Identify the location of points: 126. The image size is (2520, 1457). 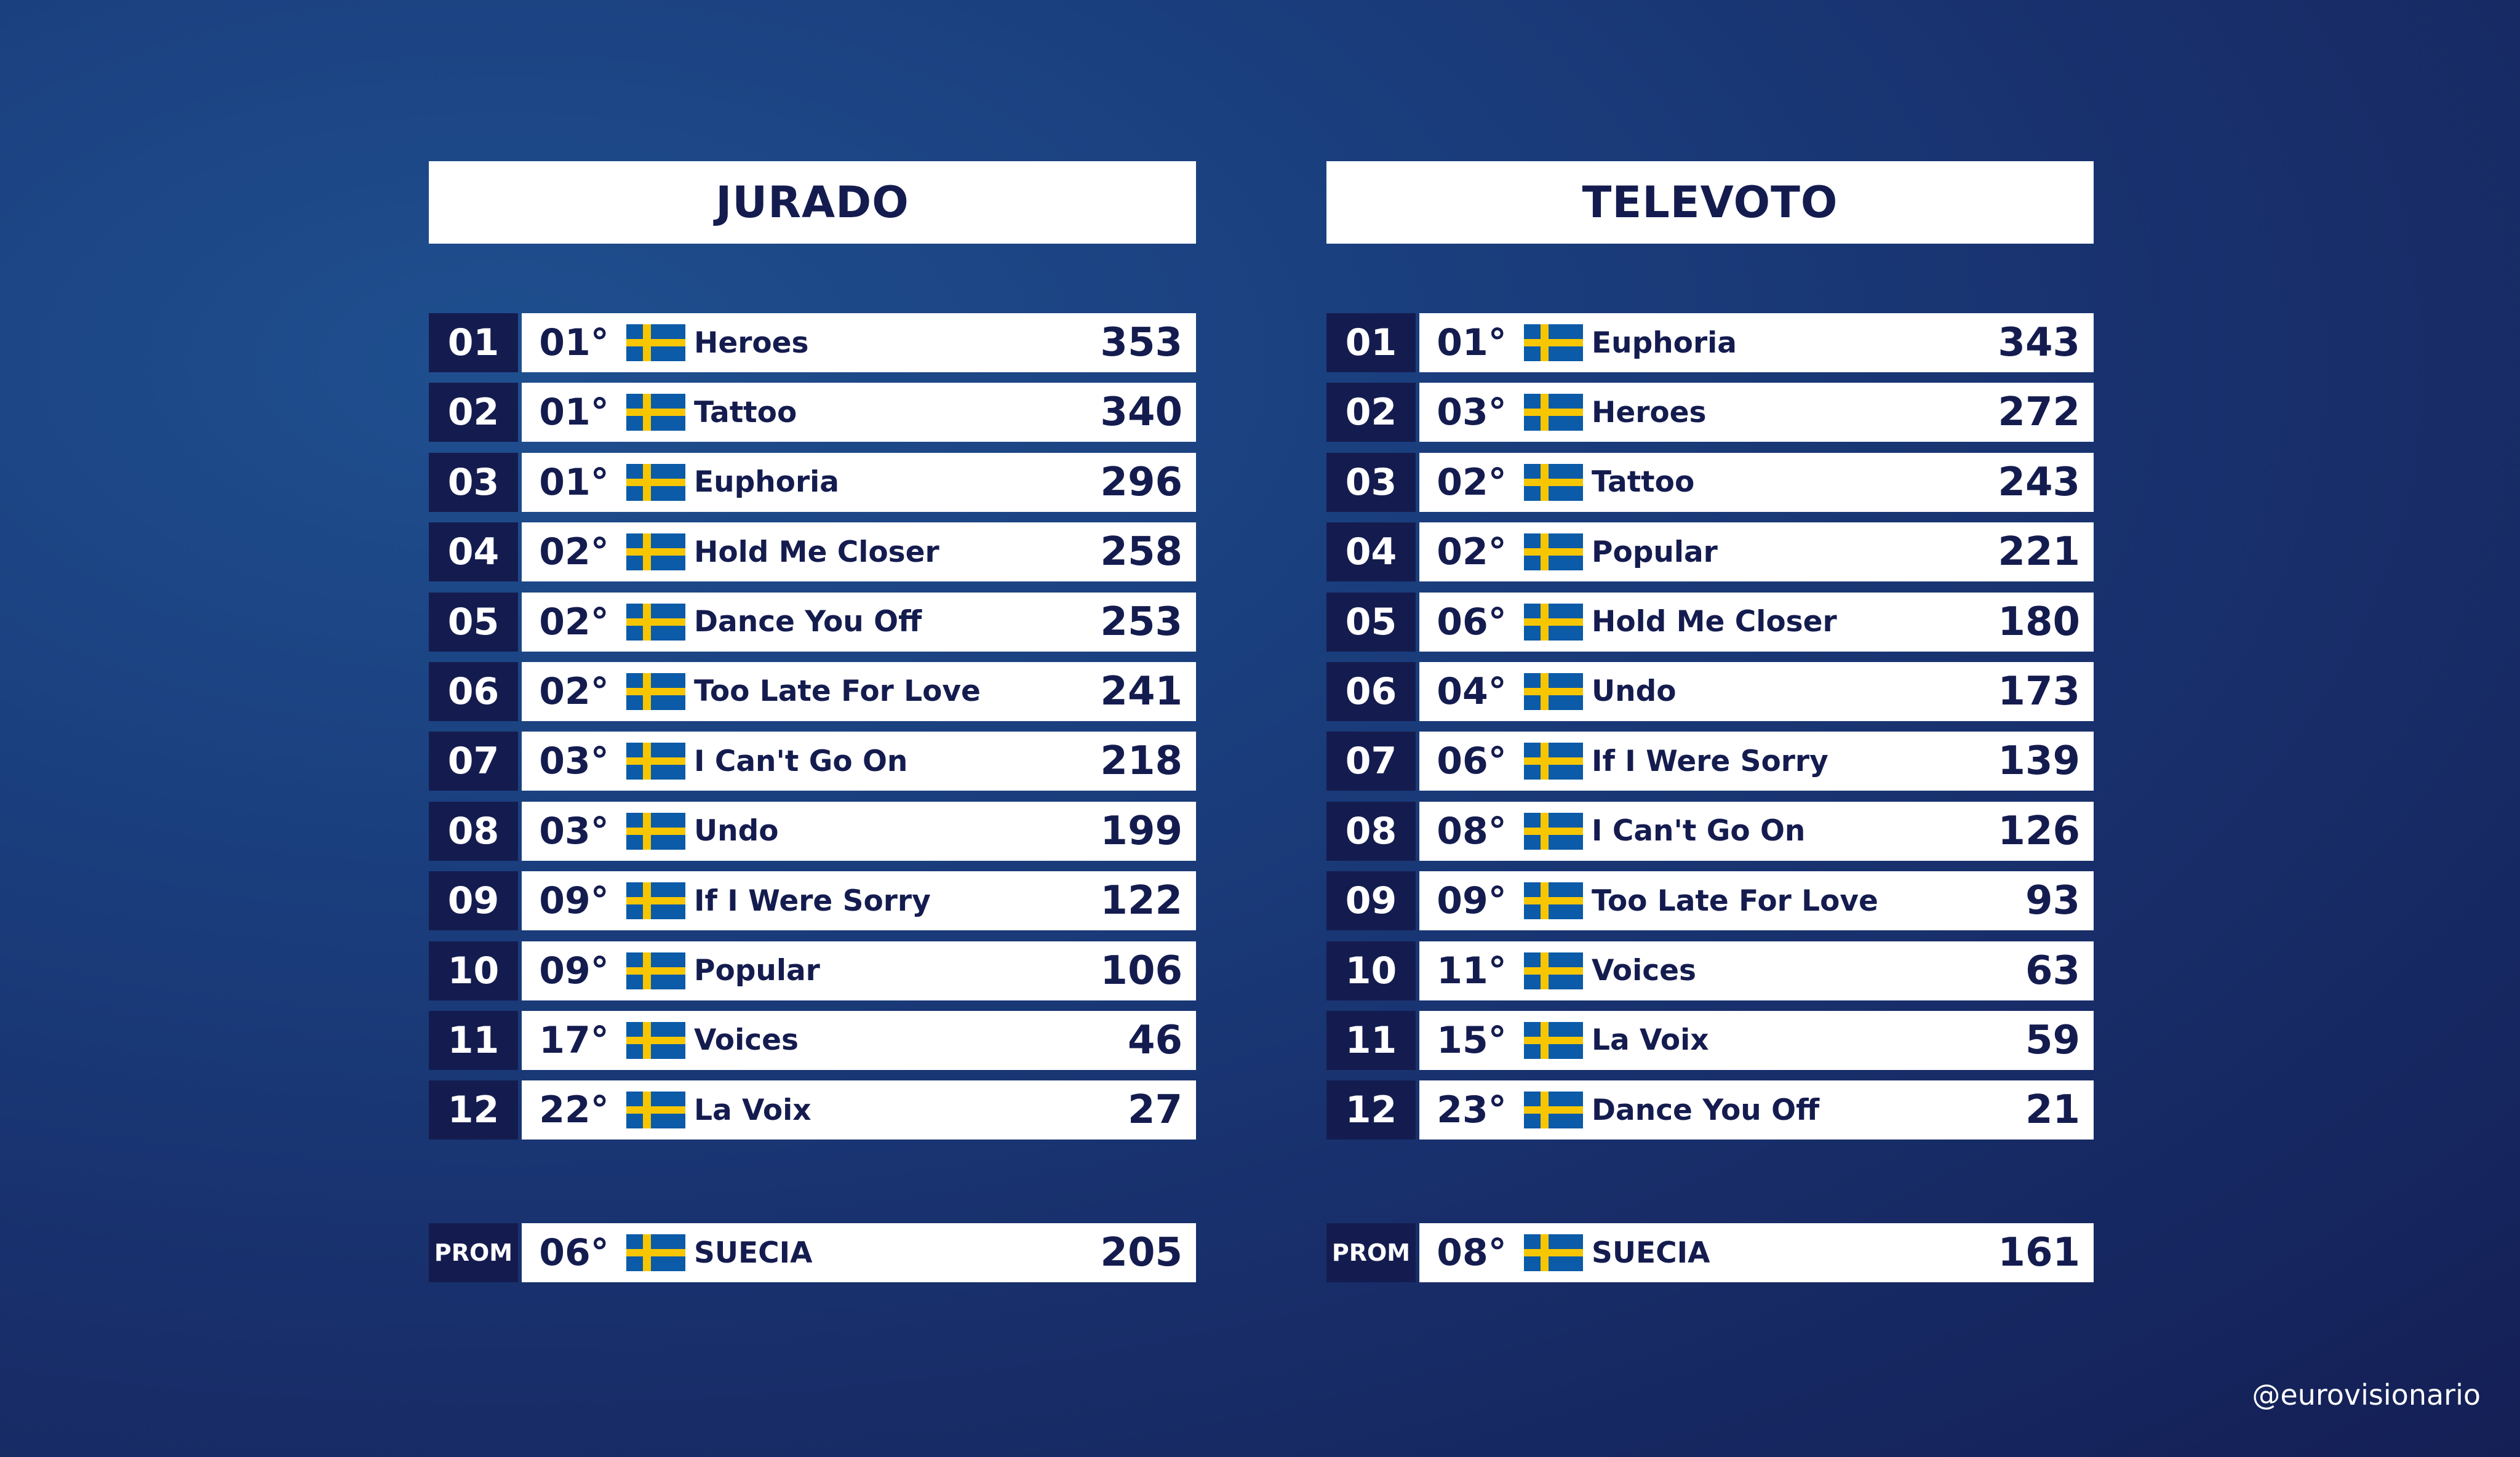
(2039, 831).